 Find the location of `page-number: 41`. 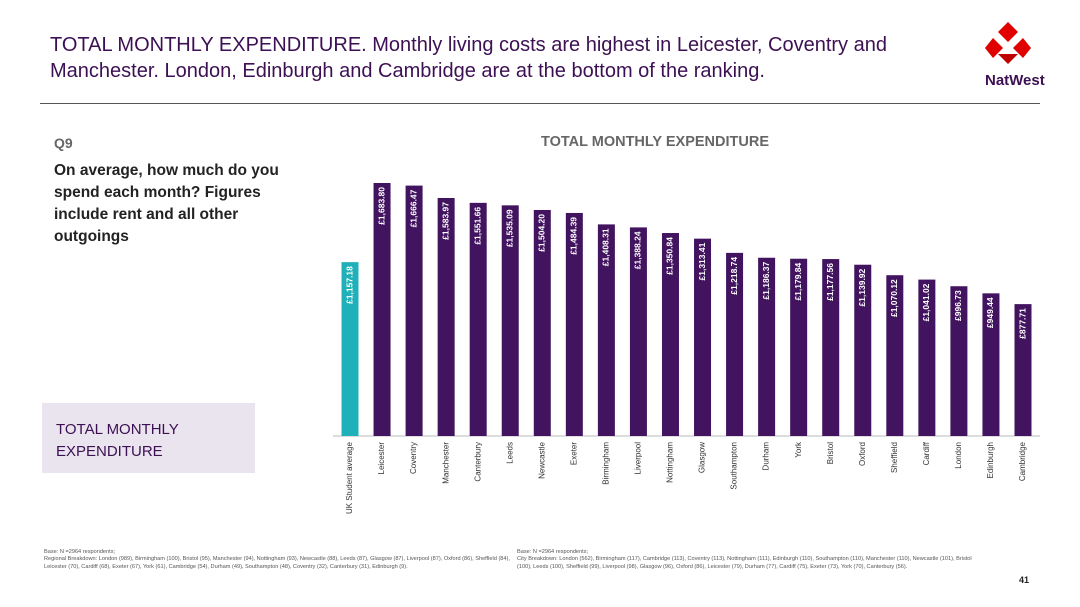

page-number: 41 is located at coordinates (1024, 580).